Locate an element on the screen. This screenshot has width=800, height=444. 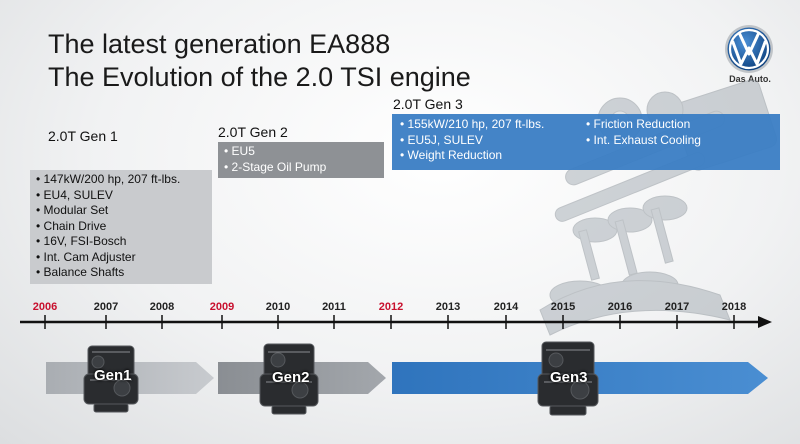
year-label: 2010 is located at coordinates (278, 307).